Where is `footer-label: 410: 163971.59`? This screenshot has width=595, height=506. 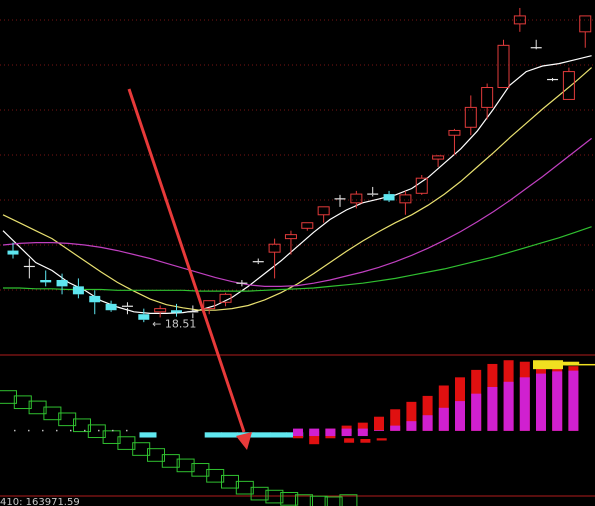
footer-label: 410: 163971.59 is located at coordinates (40, 501).